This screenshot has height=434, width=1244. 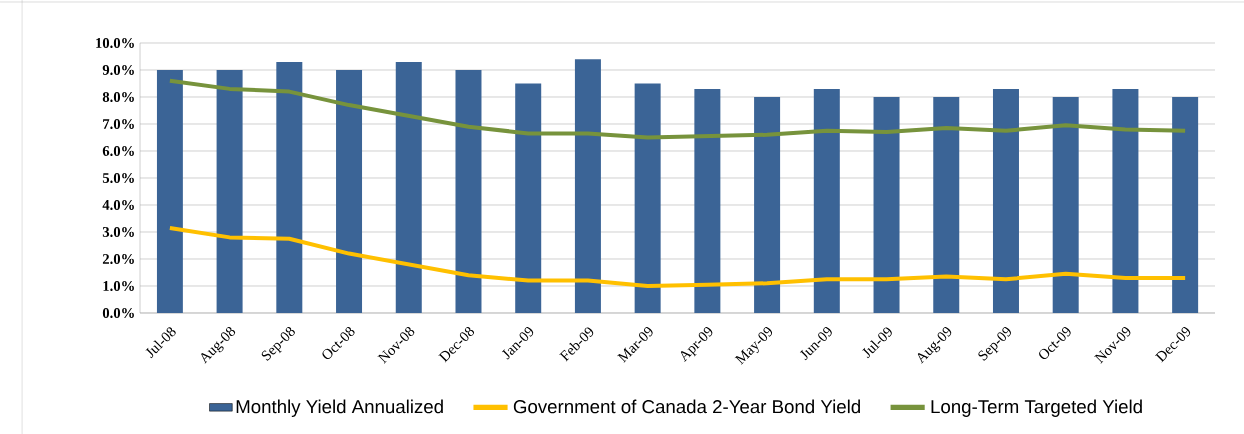 I want to click on y-tick-label: 2.0%, so click(x=118, y=259).